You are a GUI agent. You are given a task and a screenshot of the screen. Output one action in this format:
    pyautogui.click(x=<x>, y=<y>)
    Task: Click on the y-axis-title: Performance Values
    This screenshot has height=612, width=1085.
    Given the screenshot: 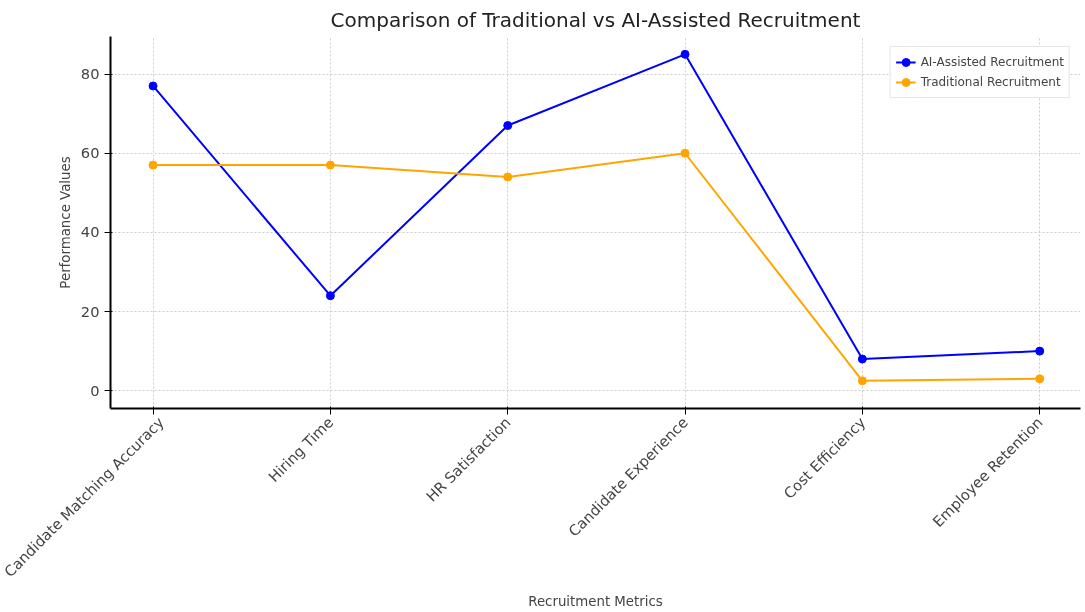 What is the action you would take?
    pyautogui.click(x=65, y=222)
    